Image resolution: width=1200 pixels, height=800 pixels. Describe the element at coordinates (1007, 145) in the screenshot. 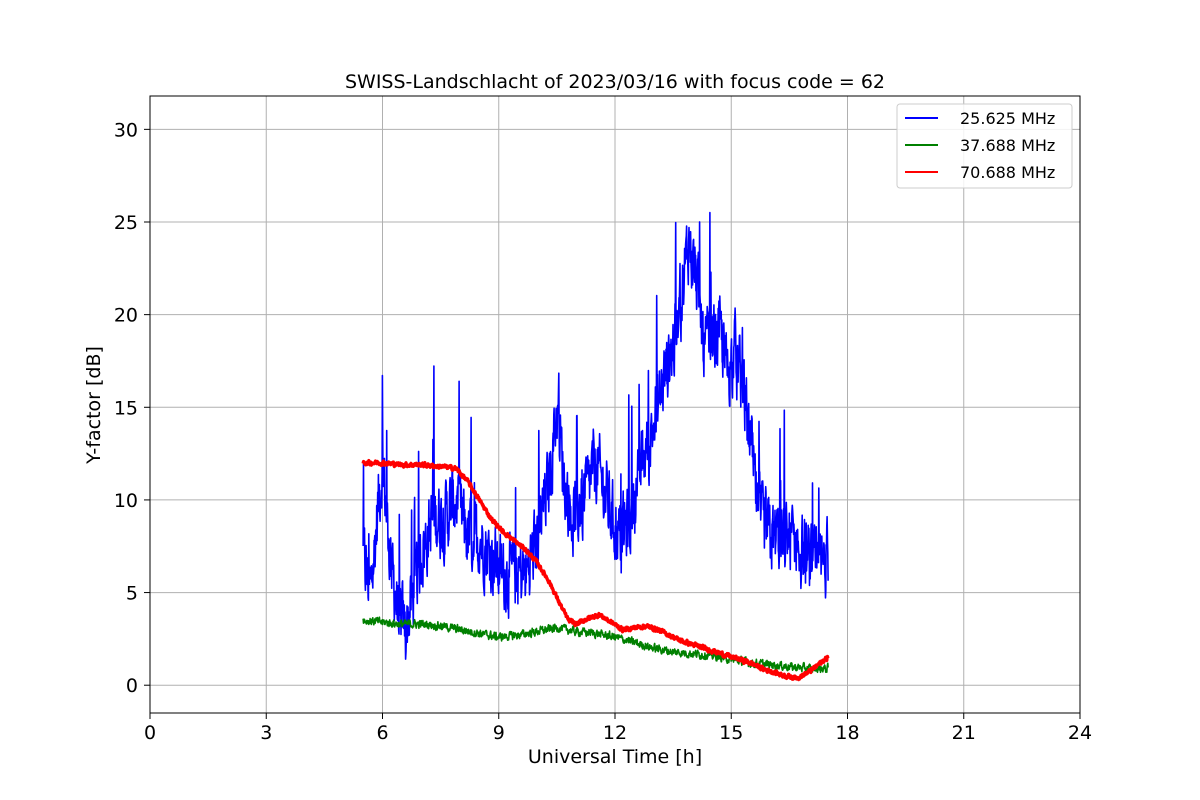

I see `legend-label-37-688: 37.688 MHz` at that location.